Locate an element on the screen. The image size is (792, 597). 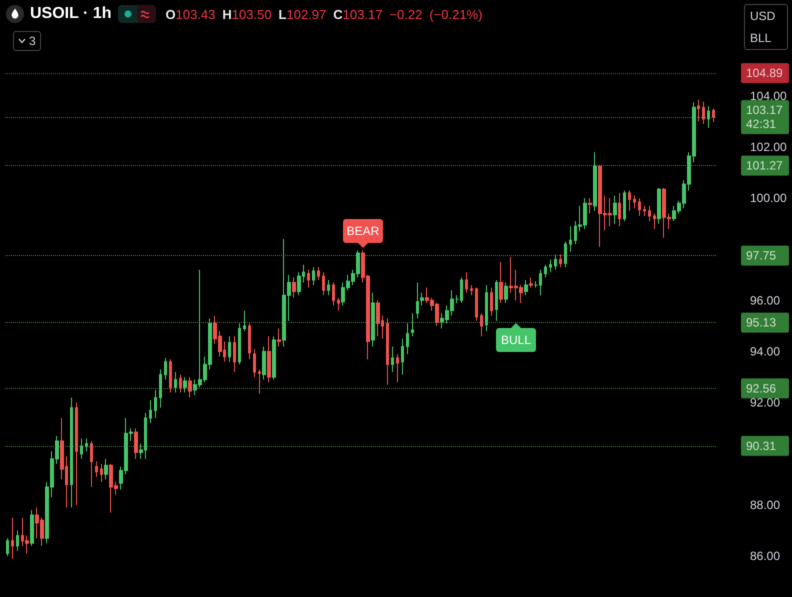
annotation: BULL is located at coordinates (516, 340).